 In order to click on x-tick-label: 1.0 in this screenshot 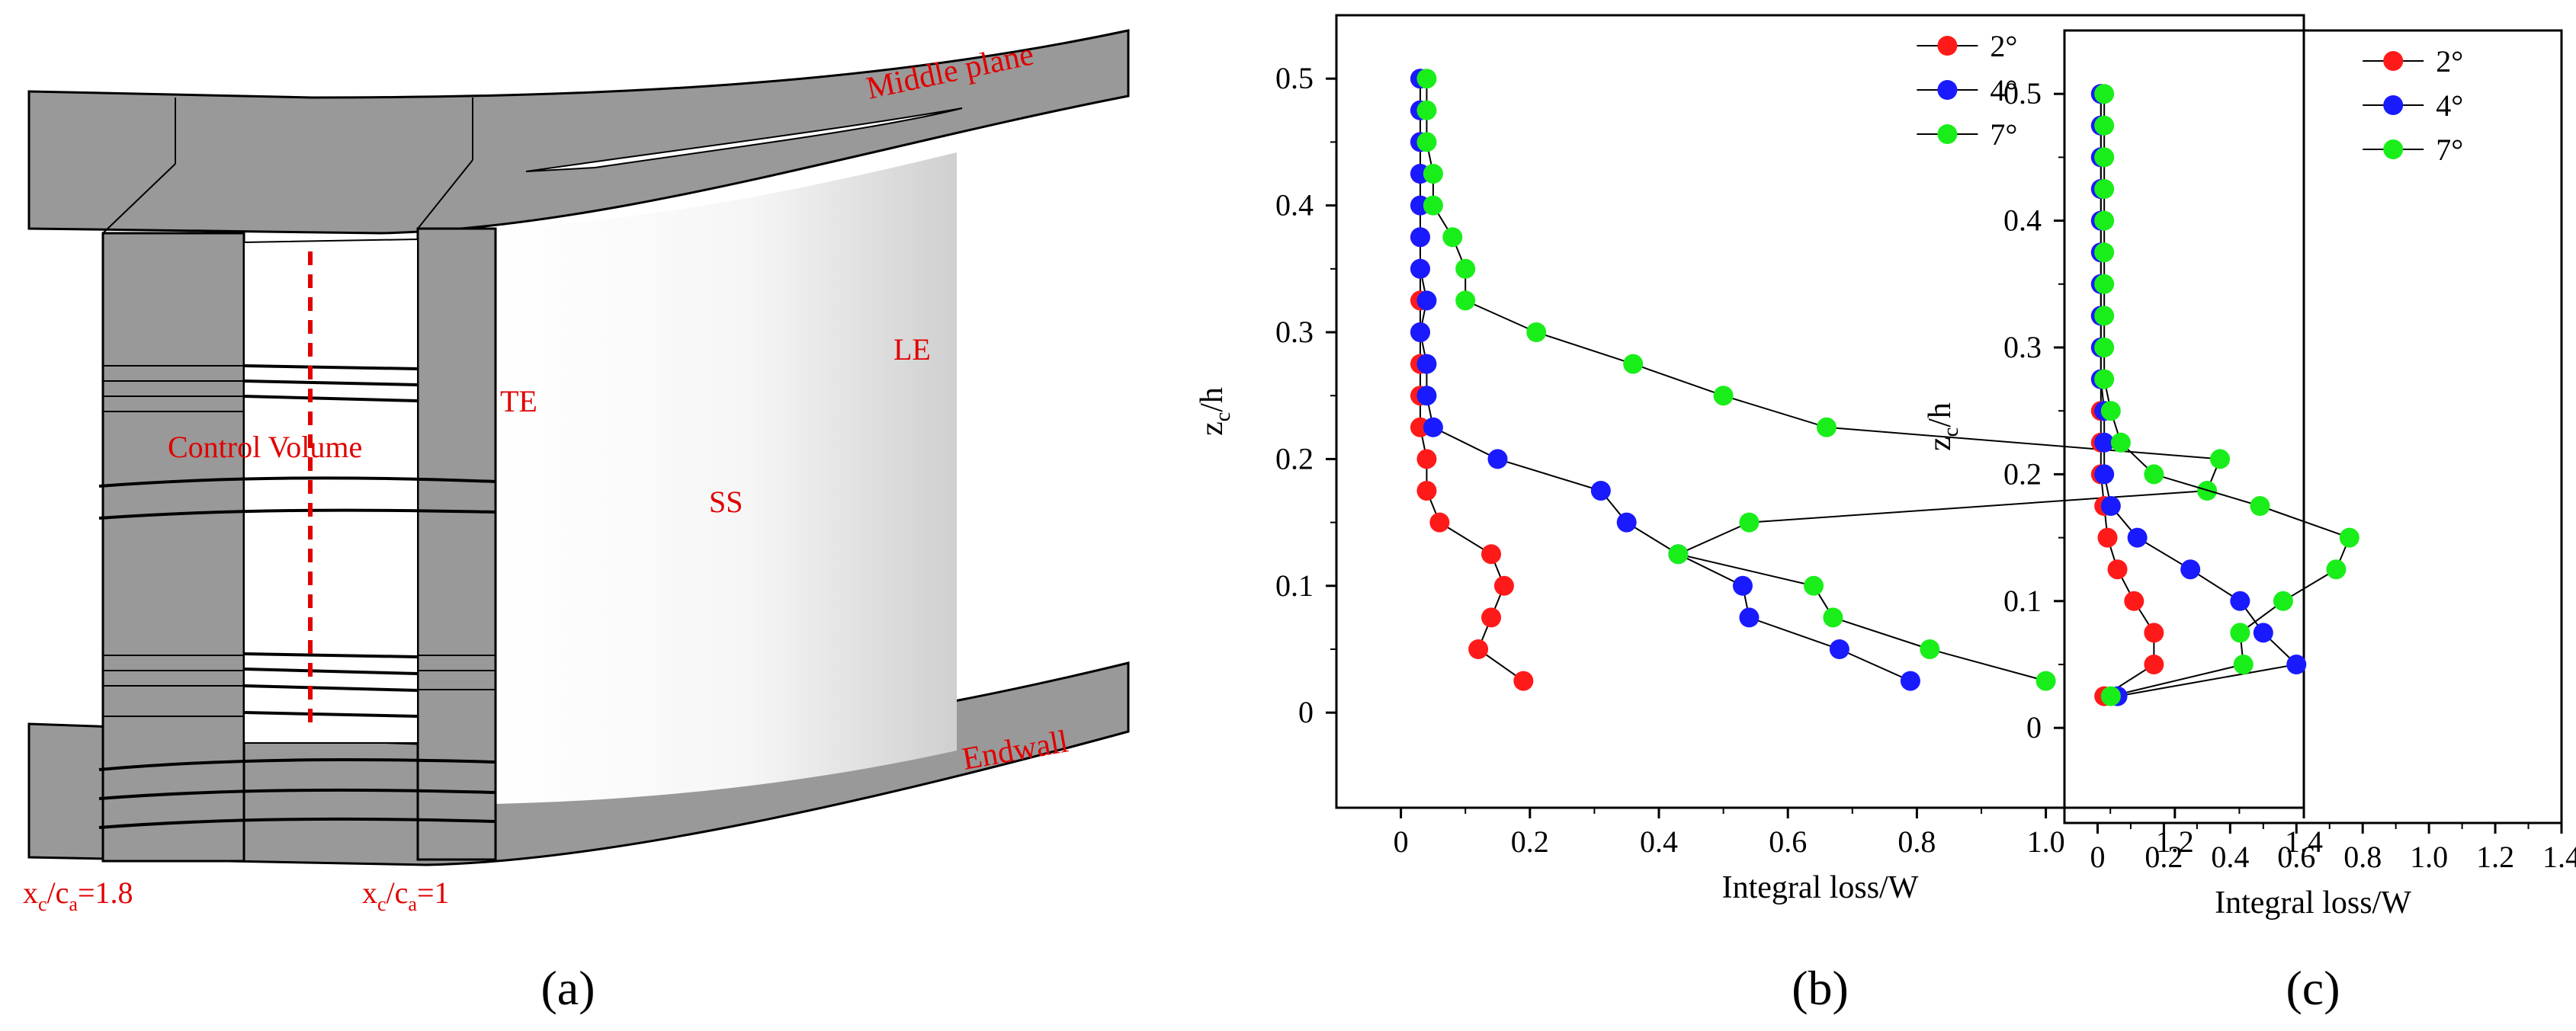, I will do `click(2046, 841)`.